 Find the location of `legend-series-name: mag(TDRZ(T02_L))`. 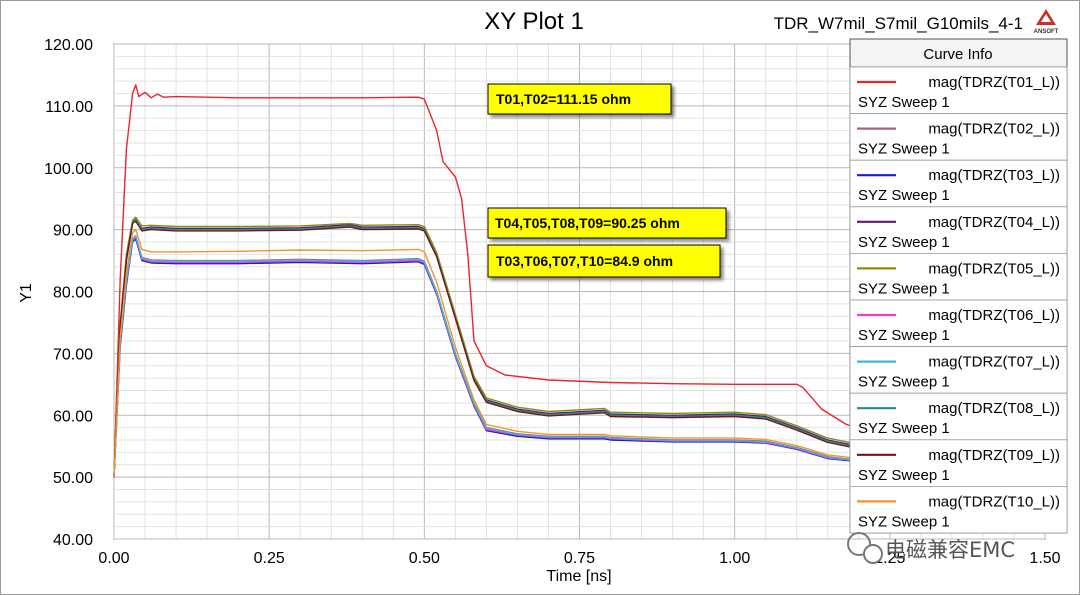

legend-series-name: mag(TDRZ(T02_L)) is located at coordinates (994, 129).